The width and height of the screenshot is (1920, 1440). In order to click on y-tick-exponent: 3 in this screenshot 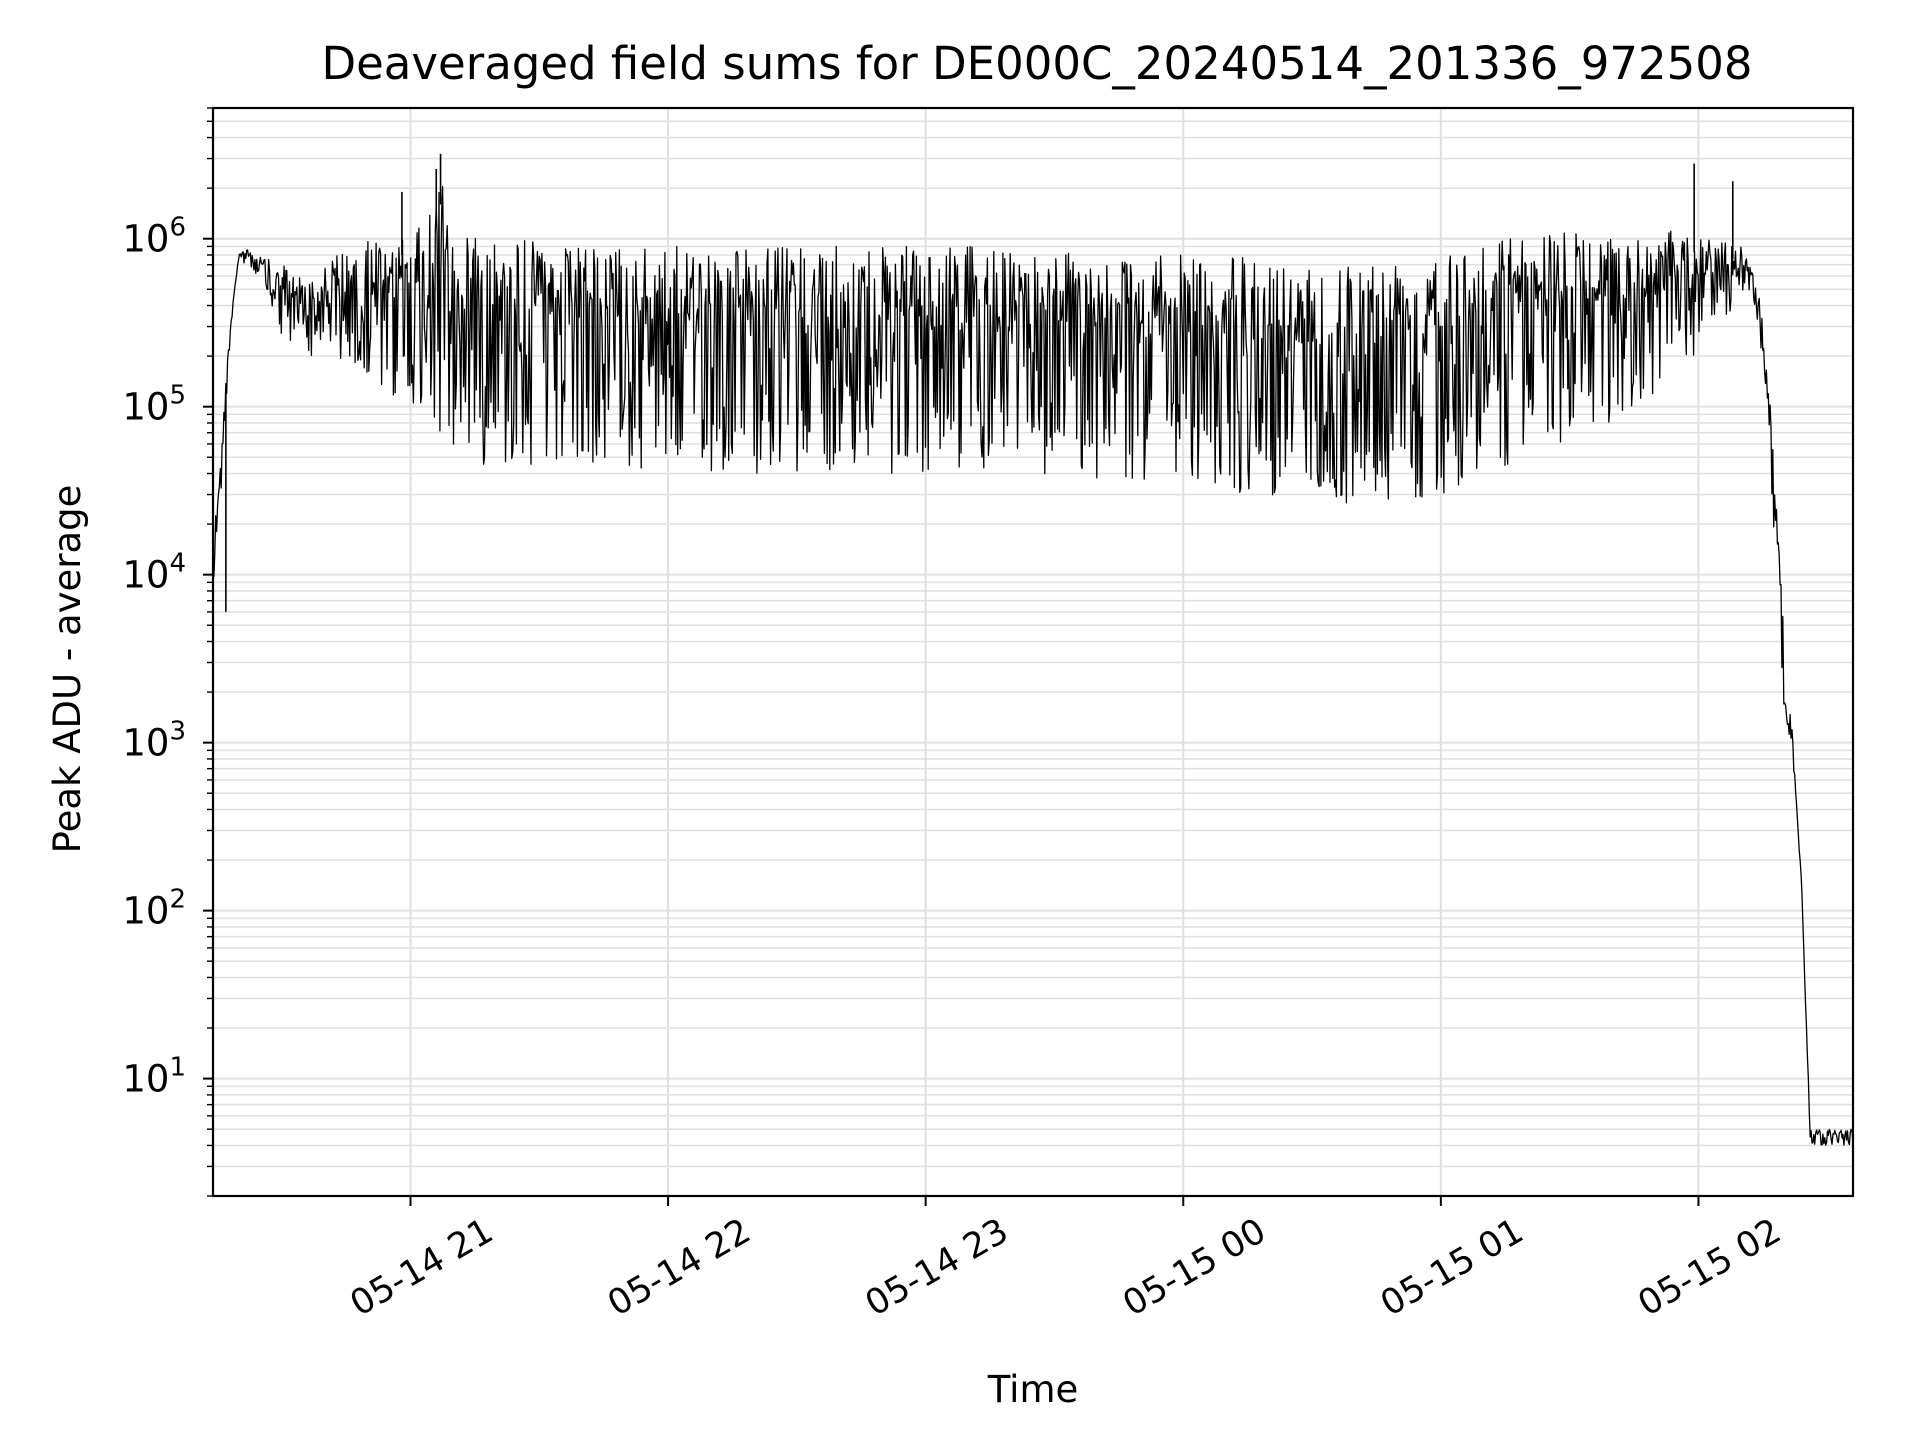, I will do `click(177, 732)`.